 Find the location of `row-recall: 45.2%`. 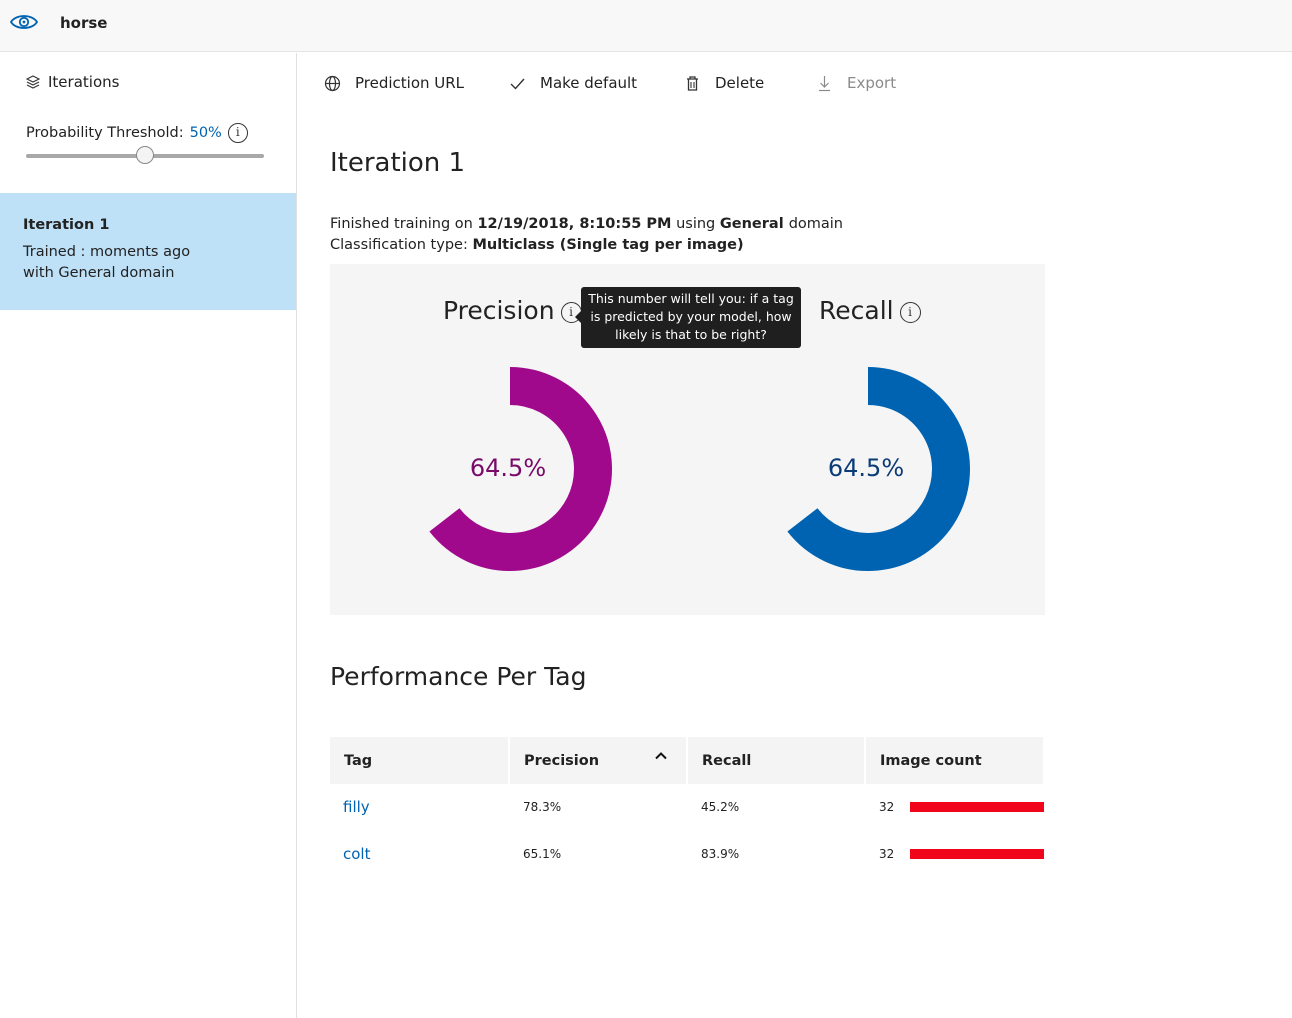

row-recall: 45.2% is located at coordinates (720, 807).